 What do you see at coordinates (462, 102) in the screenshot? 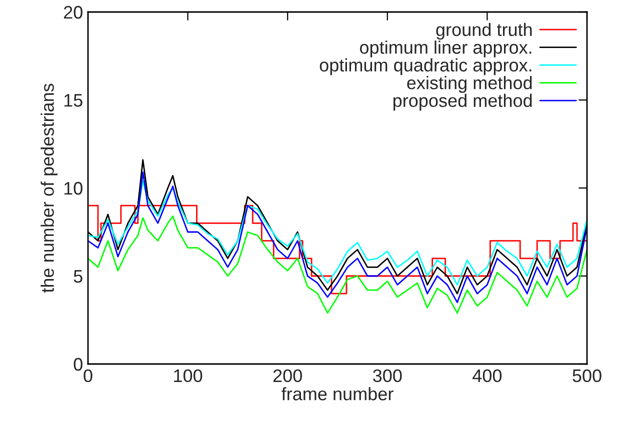
I see `legend-label: proposed method` at bounding box center [462, 102].